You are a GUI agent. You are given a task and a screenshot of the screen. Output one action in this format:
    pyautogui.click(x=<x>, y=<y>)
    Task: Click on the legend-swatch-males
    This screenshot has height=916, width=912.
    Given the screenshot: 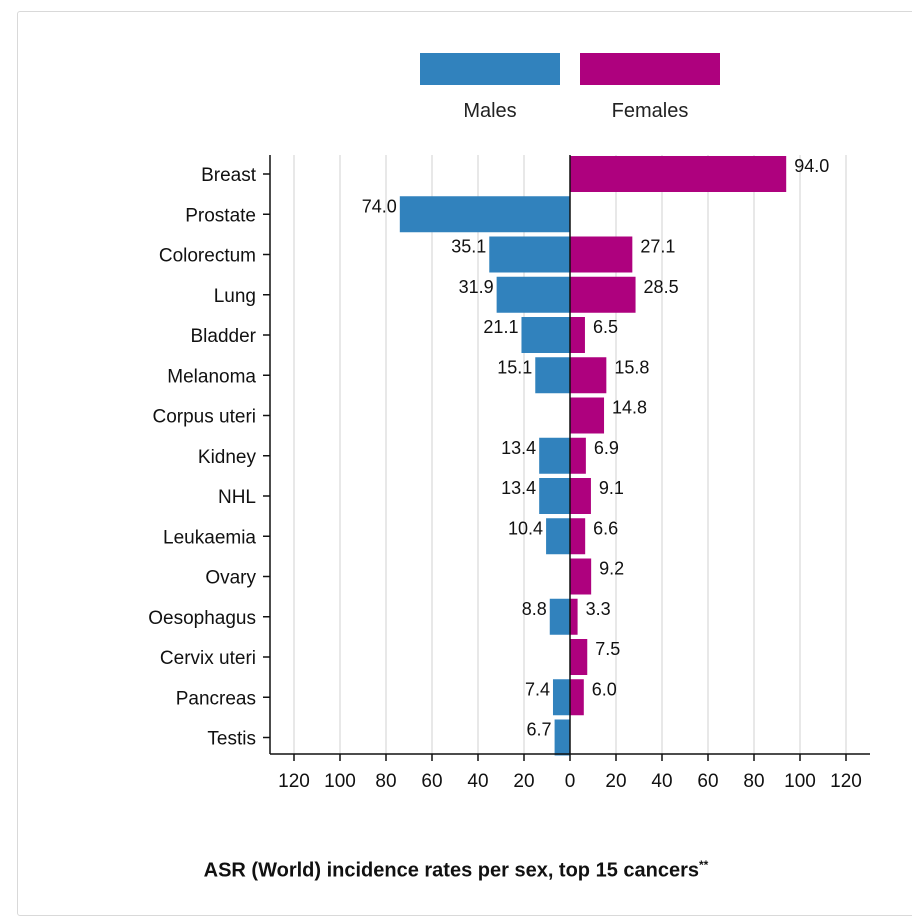 What is the action you would take?
    pyautogui.click(x=490, y=69)
    